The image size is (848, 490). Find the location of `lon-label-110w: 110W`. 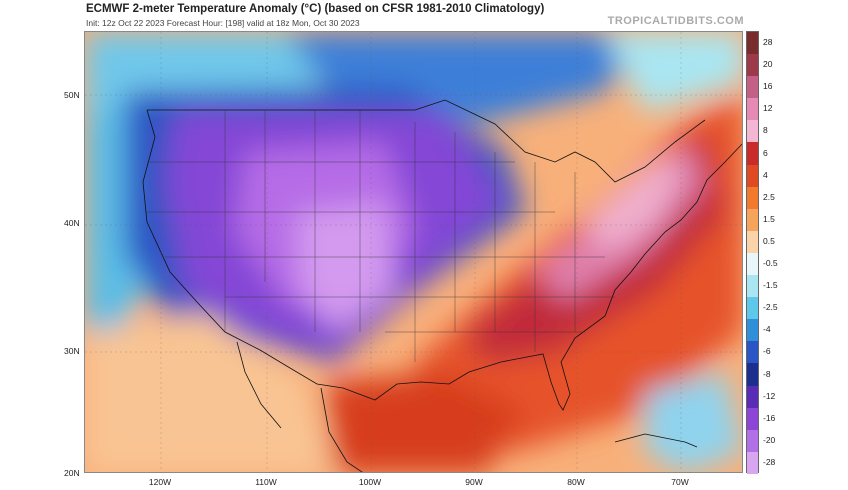

lon-label-110w: 110W is located at coordinates (266, 482).